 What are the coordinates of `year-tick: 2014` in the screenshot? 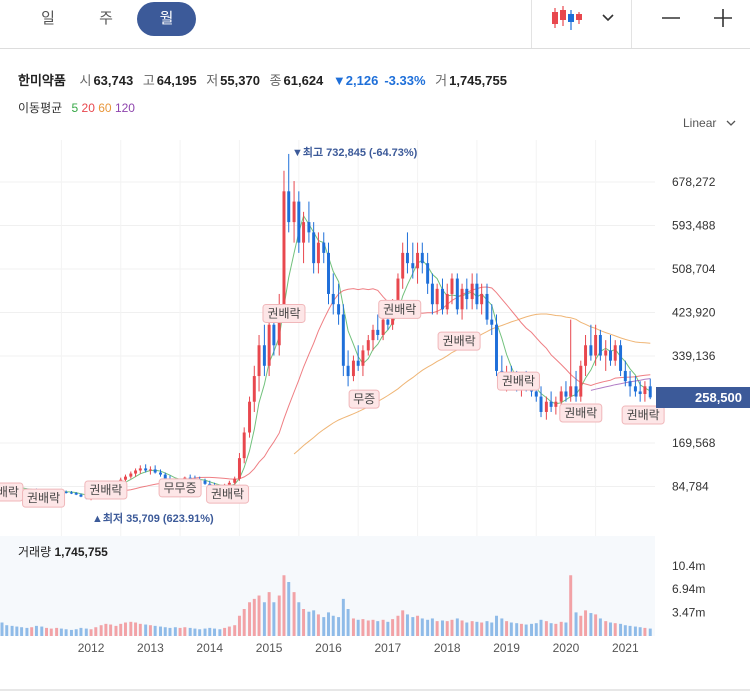 It's located at (209, 648).